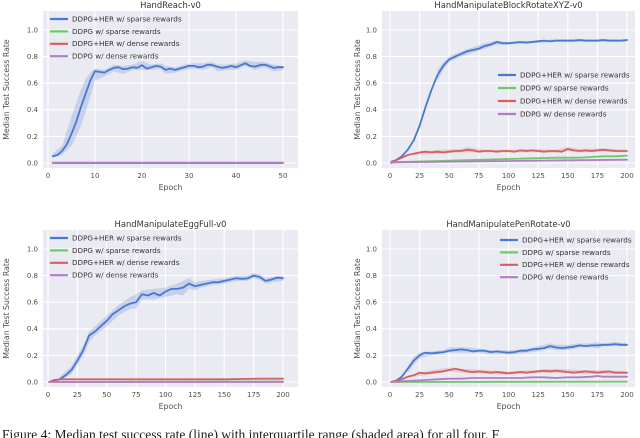 The image size is (640, 438). I want to click on x-tick-label: 10, so click(95, 176).